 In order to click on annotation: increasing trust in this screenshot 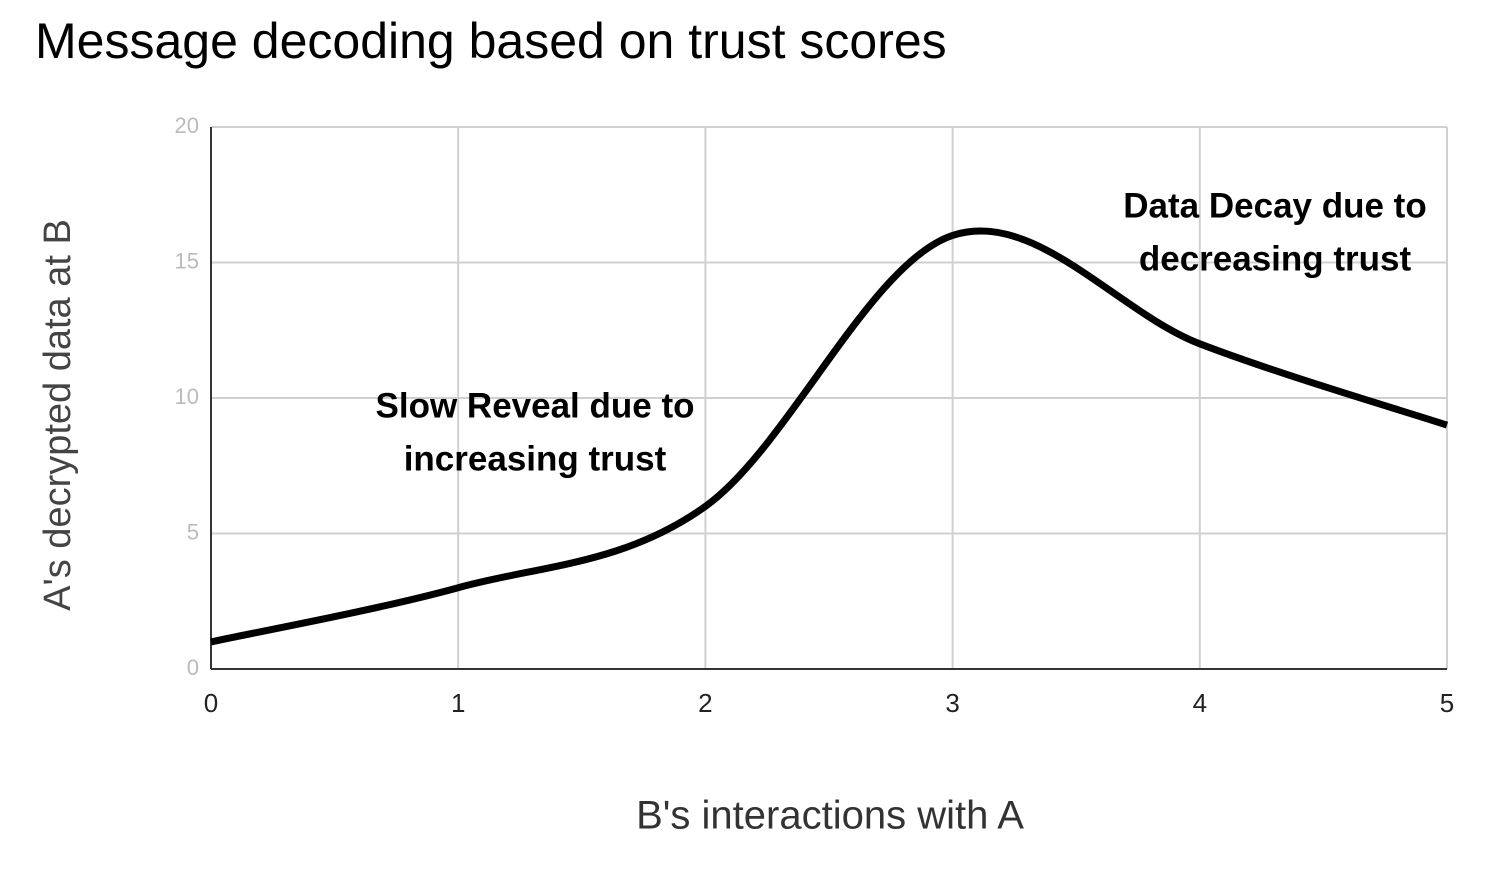, I will do `click(535, 458)`.